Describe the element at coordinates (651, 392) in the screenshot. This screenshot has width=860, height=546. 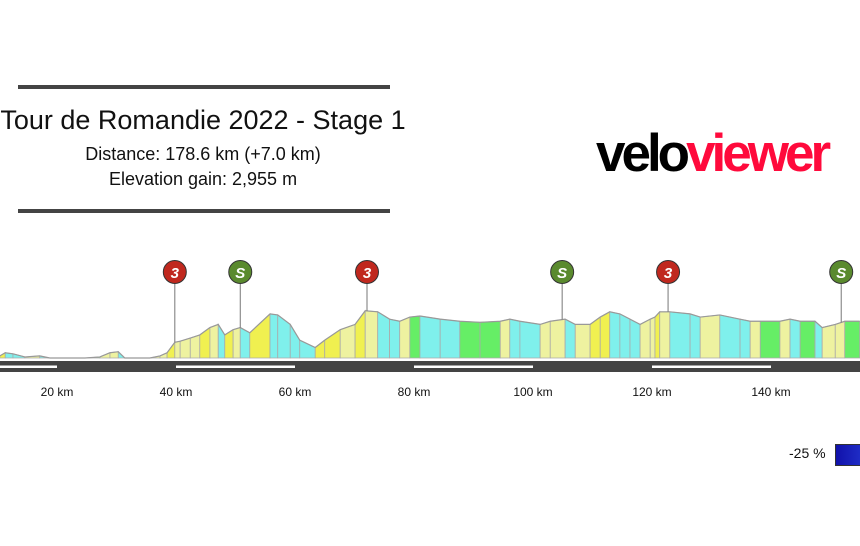
I see `x-tick-label: 120 km` at that location.